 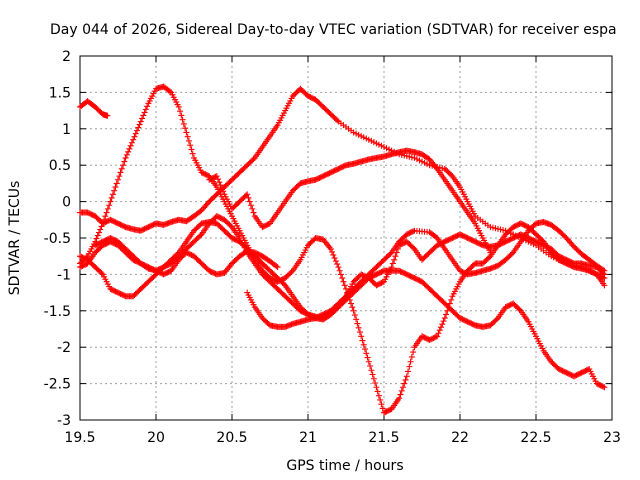 What do you see at coordinates (64, 275) in the screenshot?
I see `y-tick-label: -1` at bounding box center [64, 275].